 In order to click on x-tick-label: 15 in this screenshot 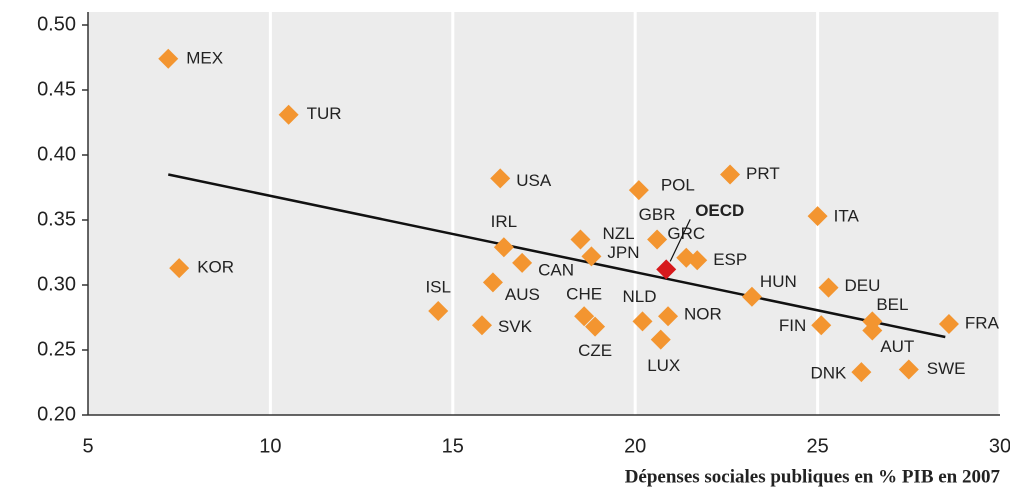, I will do `click(453, 446)`.